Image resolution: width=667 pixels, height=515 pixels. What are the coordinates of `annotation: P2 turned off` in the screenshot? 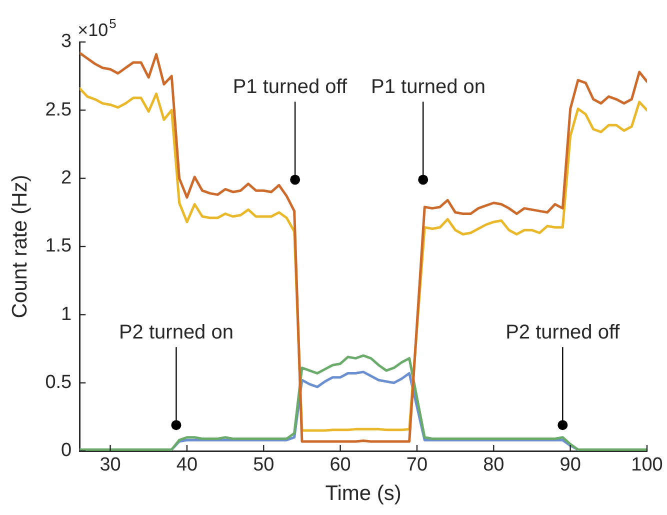 It's located at (563, 333).